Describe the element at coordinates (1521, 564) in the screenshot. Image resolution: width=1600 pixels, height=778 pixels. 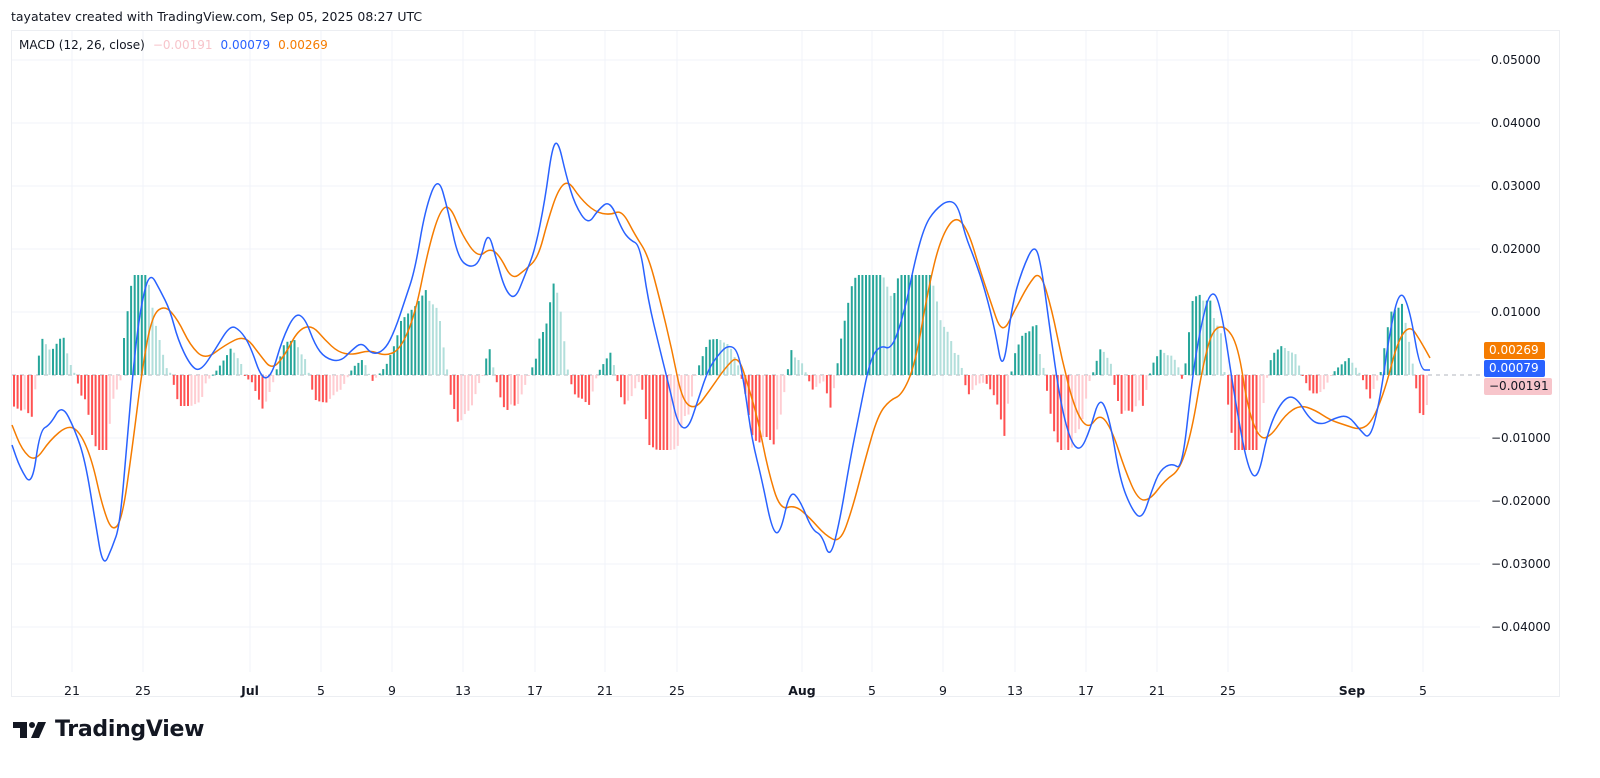
I see `y-axis-tick: −0.03000` at that location.